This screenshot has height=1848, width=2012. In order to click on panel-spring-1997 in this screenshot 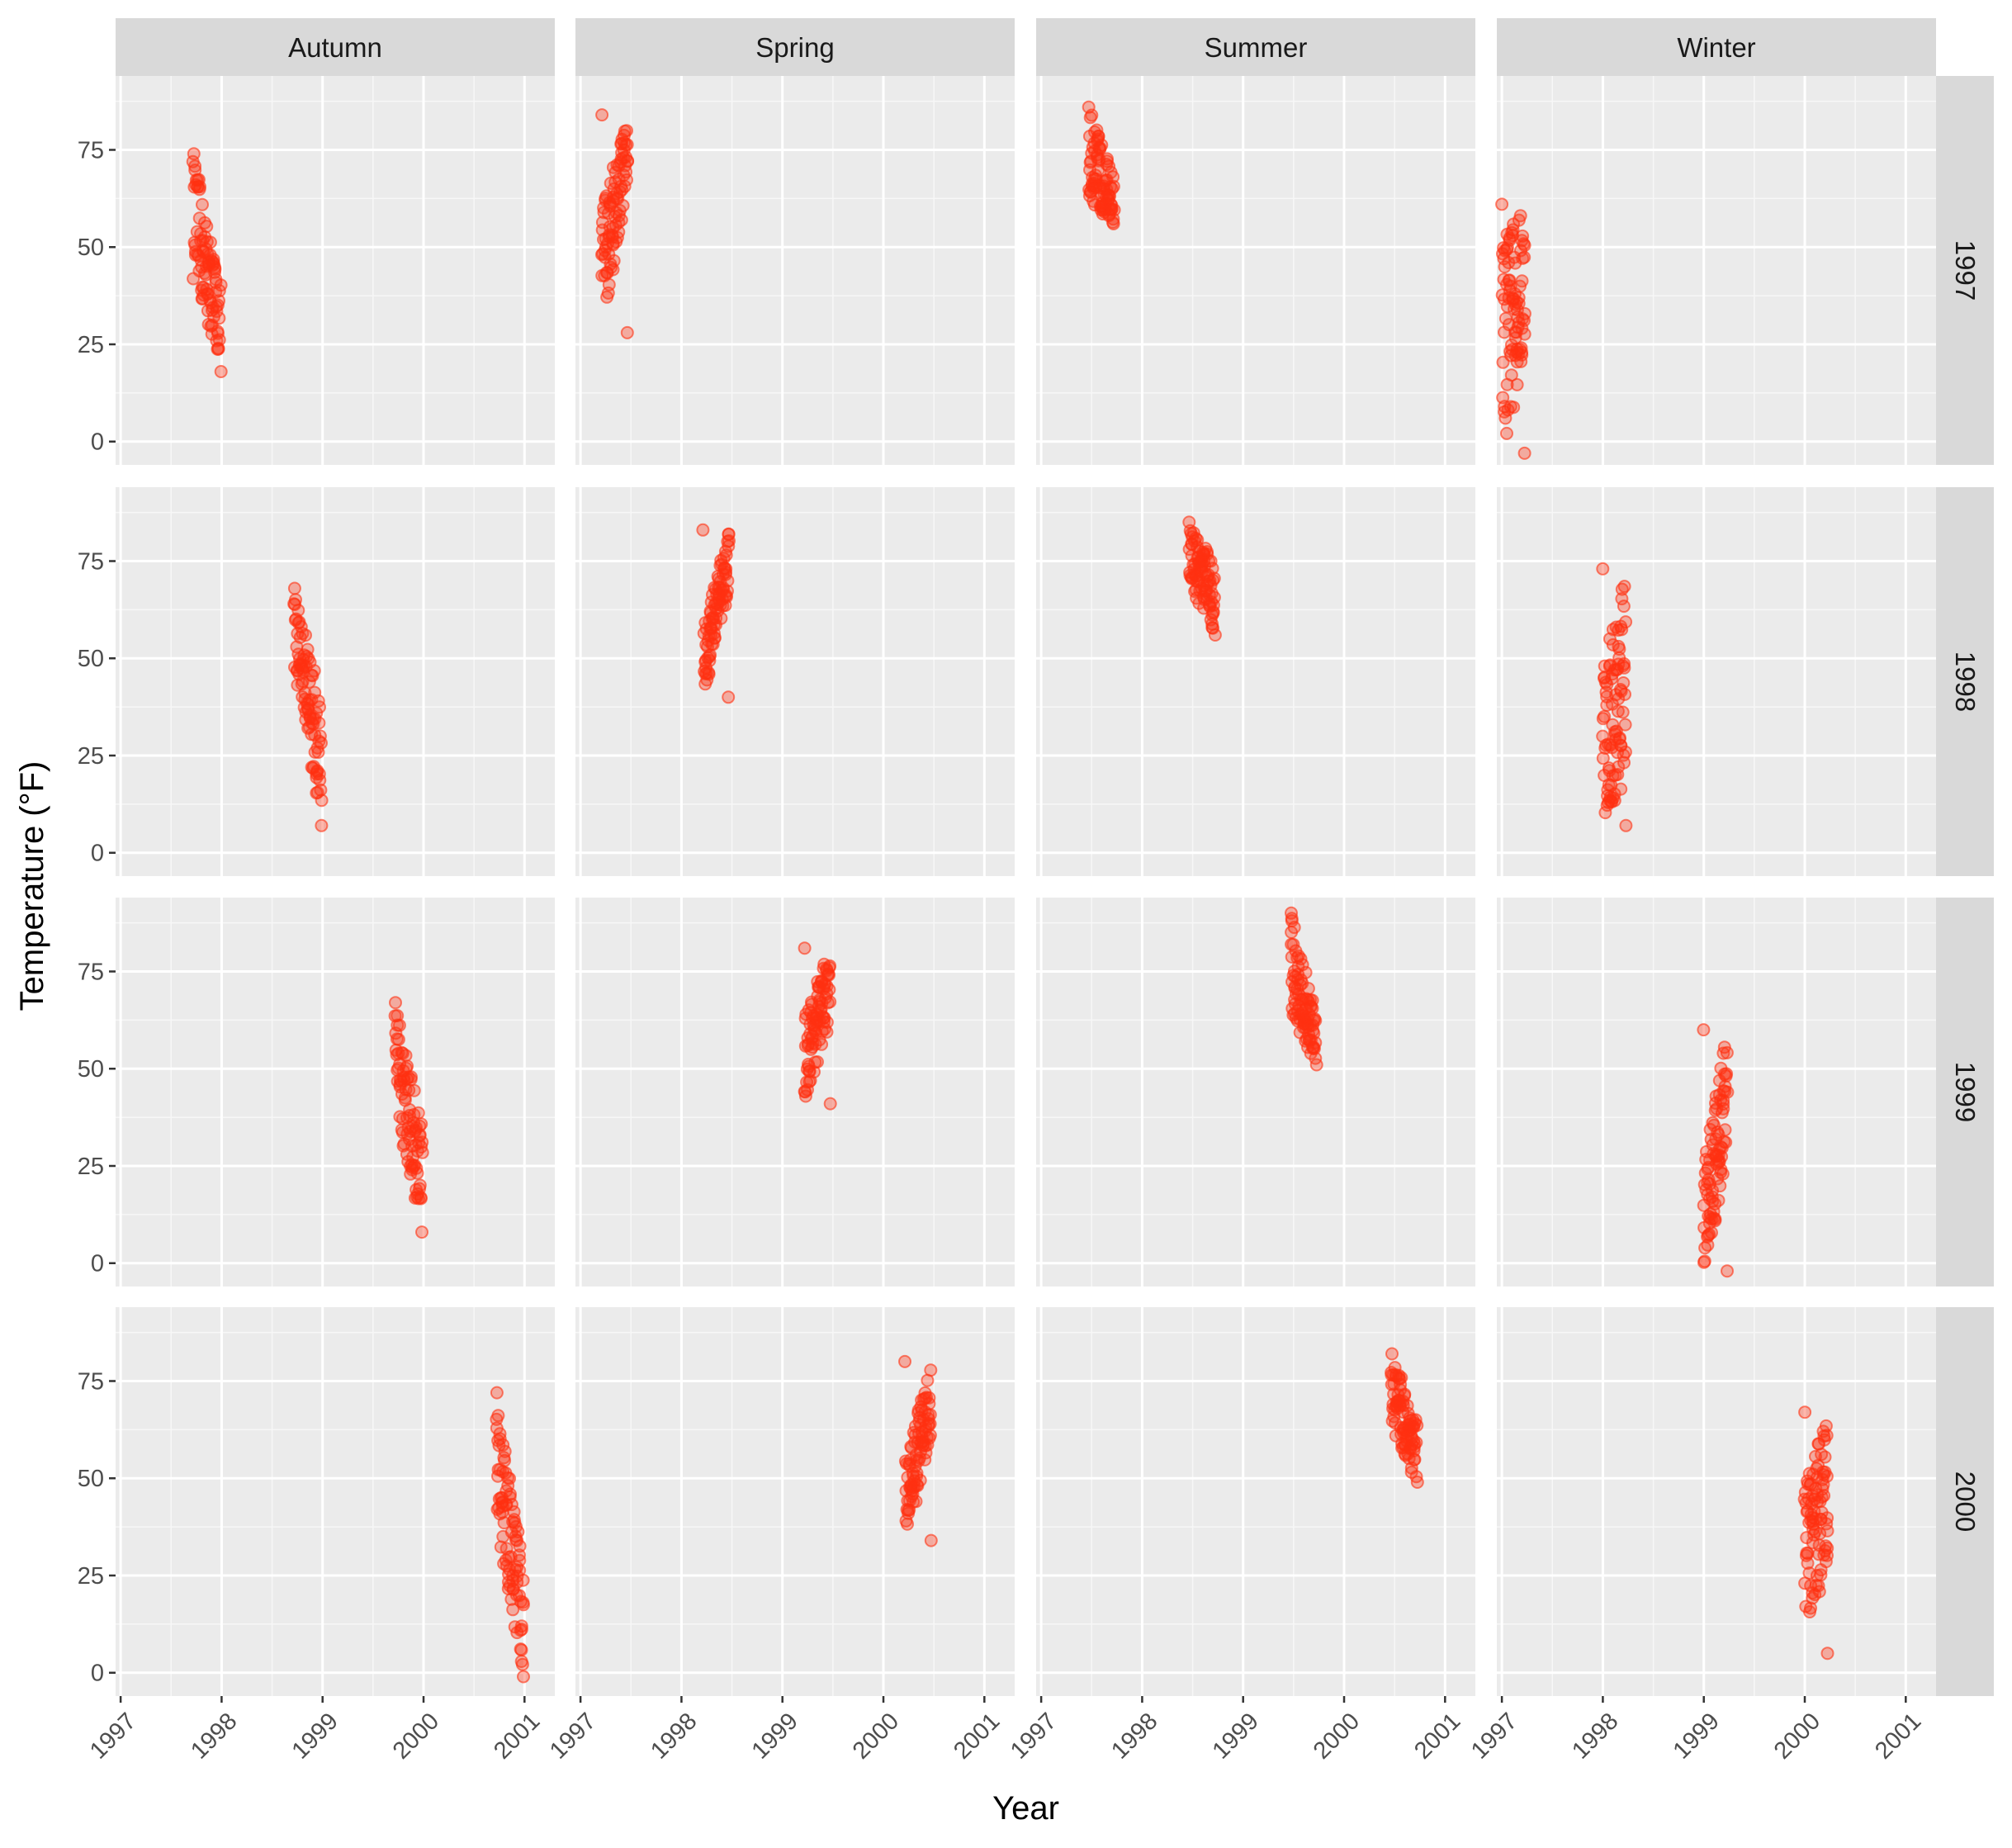, I will do `click(795, 270)`.